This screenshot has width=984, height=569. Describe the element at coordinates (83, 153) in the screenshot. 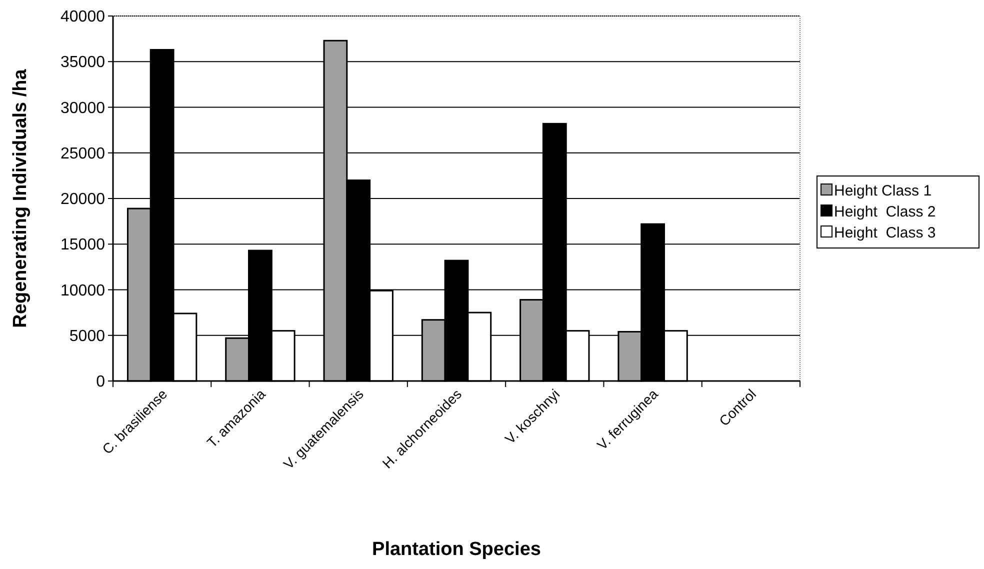

I see `y-tick-label: 25000` at that location.